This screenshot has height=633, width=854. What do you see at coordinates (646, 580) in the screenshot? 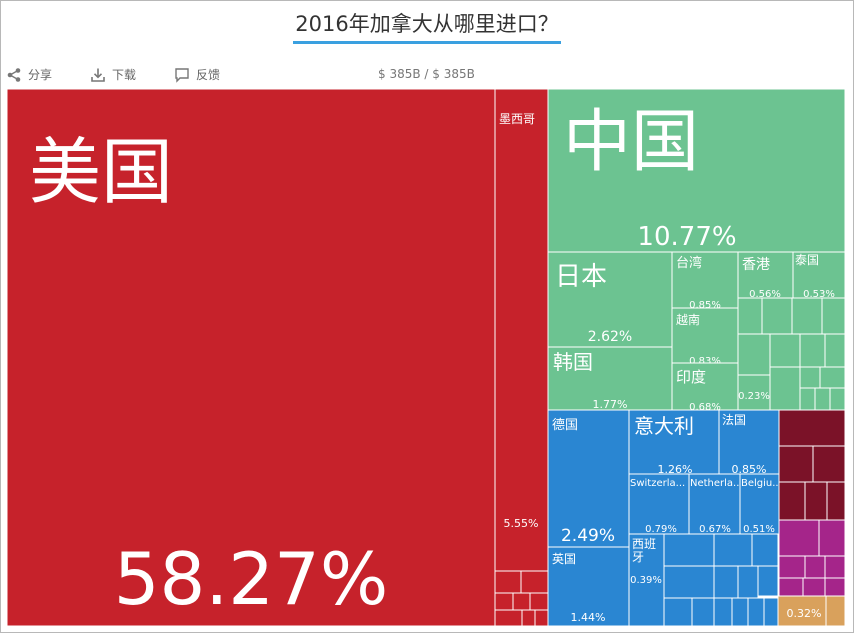
I see `tile-percent: 0.39%` at bounding box center [646, 580].